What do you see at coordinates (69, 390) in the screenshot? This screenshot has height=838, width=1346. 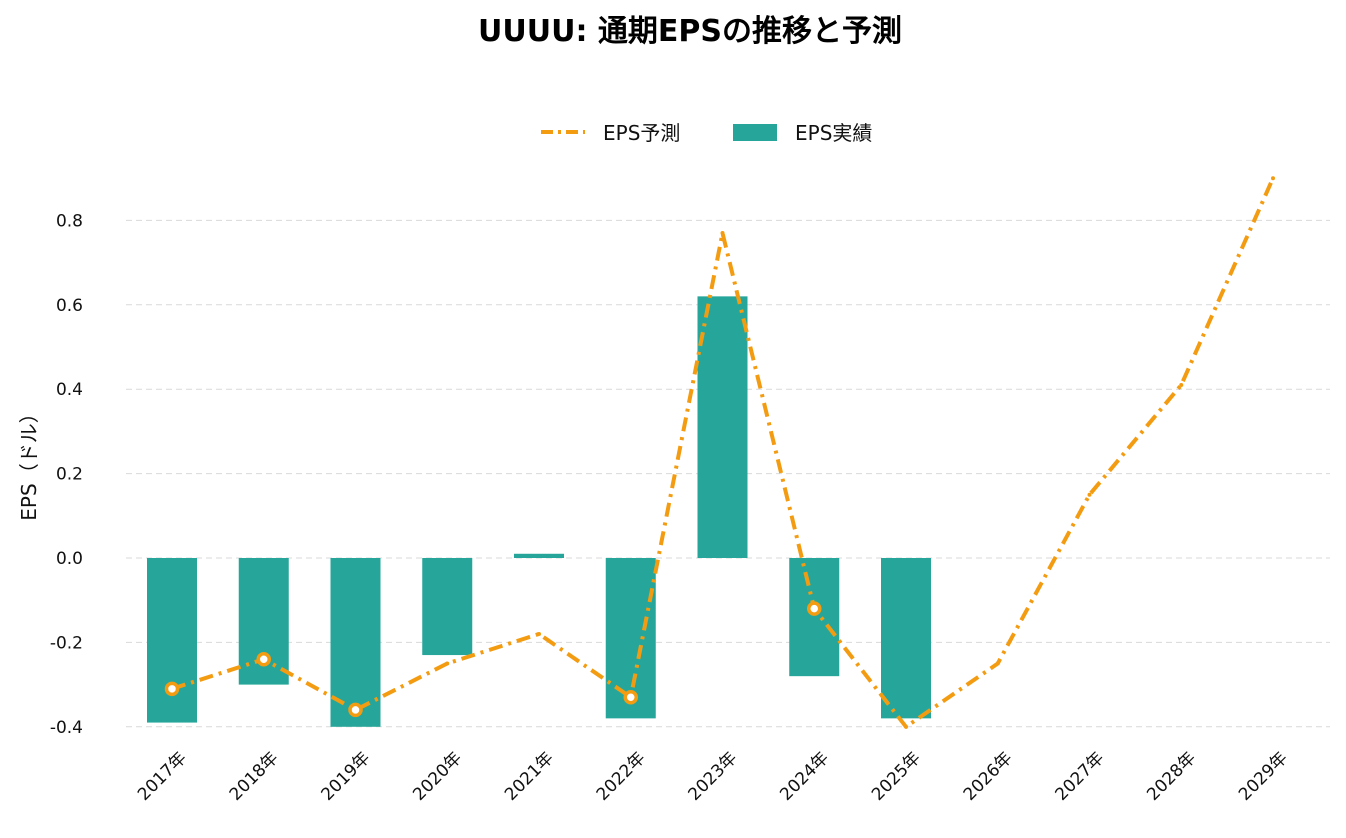 I see `y-tick-label: 0.4` at bounding box center [69, 390].